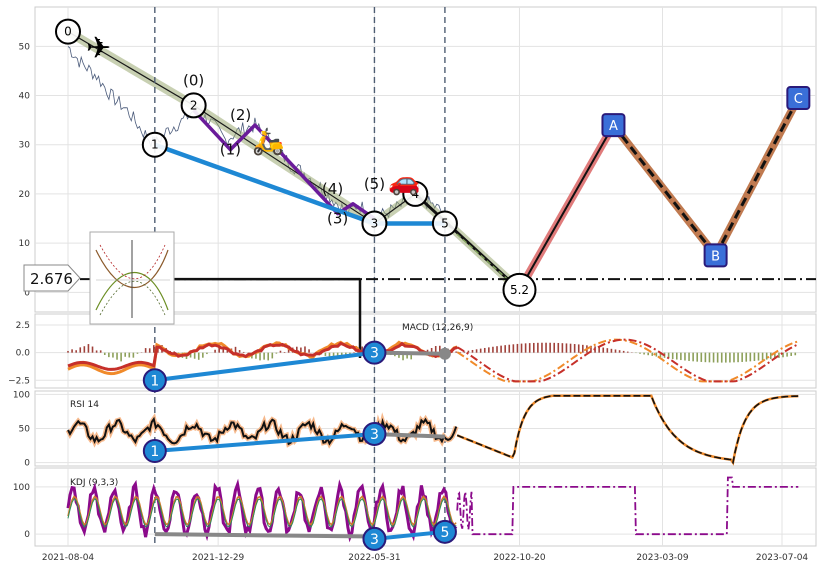  What do you see at coordinates (268, 142) in the screenshot?
I see `scooter-icon: 🛵` at bounding box center [268, 142].